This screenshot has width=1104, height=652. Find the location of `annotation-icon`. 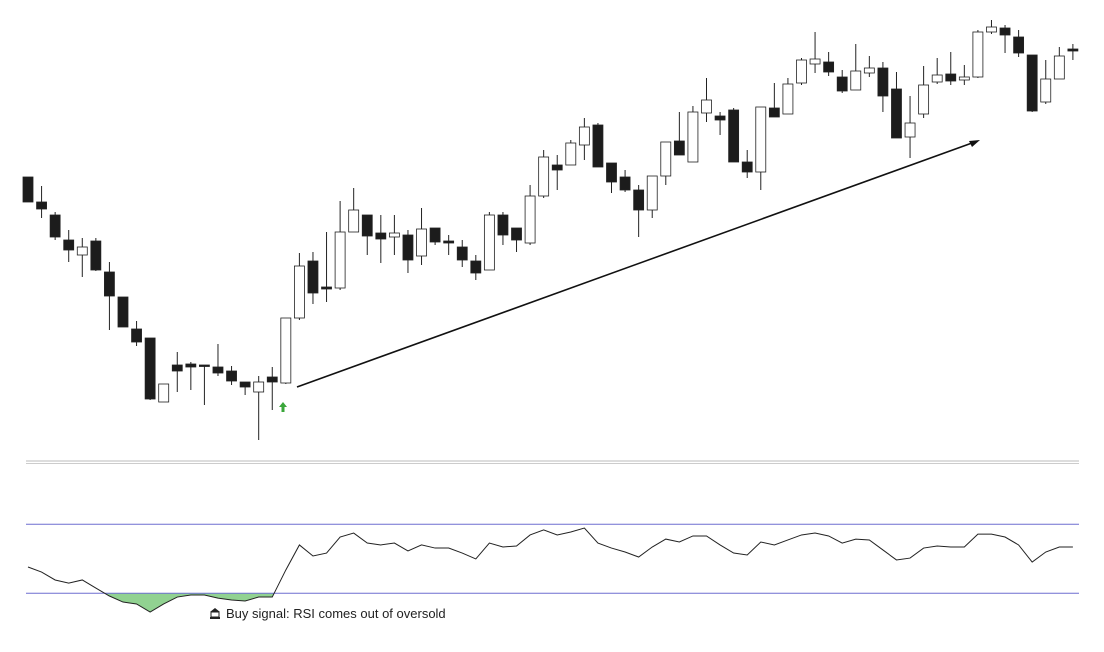

annotation-icon is located at coordinates (215, 613).